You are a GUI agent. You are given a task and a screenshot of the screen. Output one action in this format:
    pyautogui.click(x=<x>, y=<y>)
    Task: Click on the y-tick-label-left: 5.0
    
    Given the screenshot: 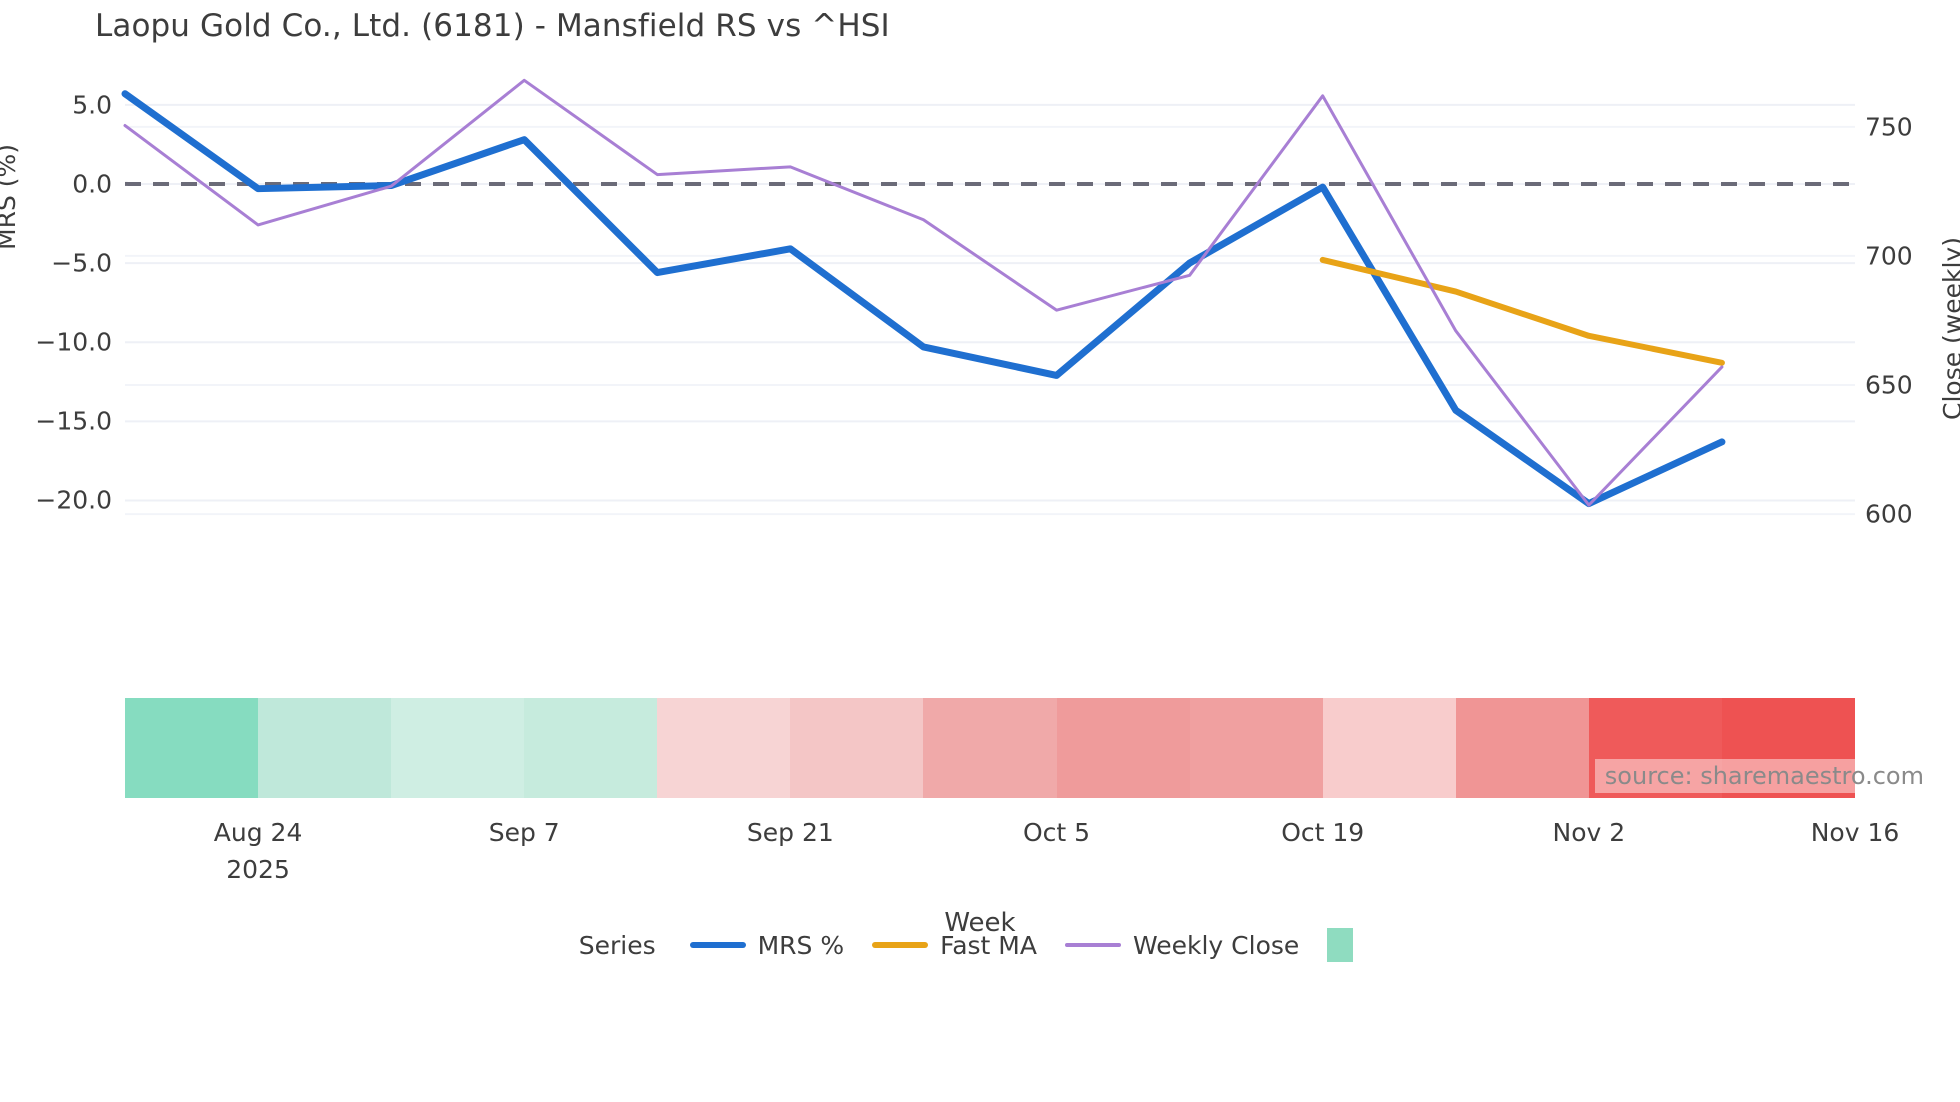 What is the action you would take?
    pyautogui.click(x=92, y=105)
    